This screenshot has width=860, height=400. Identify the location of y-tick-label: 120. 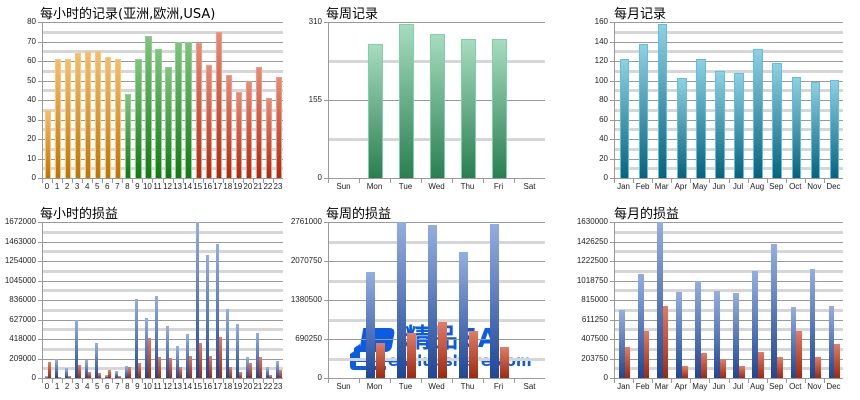
(601, 60).